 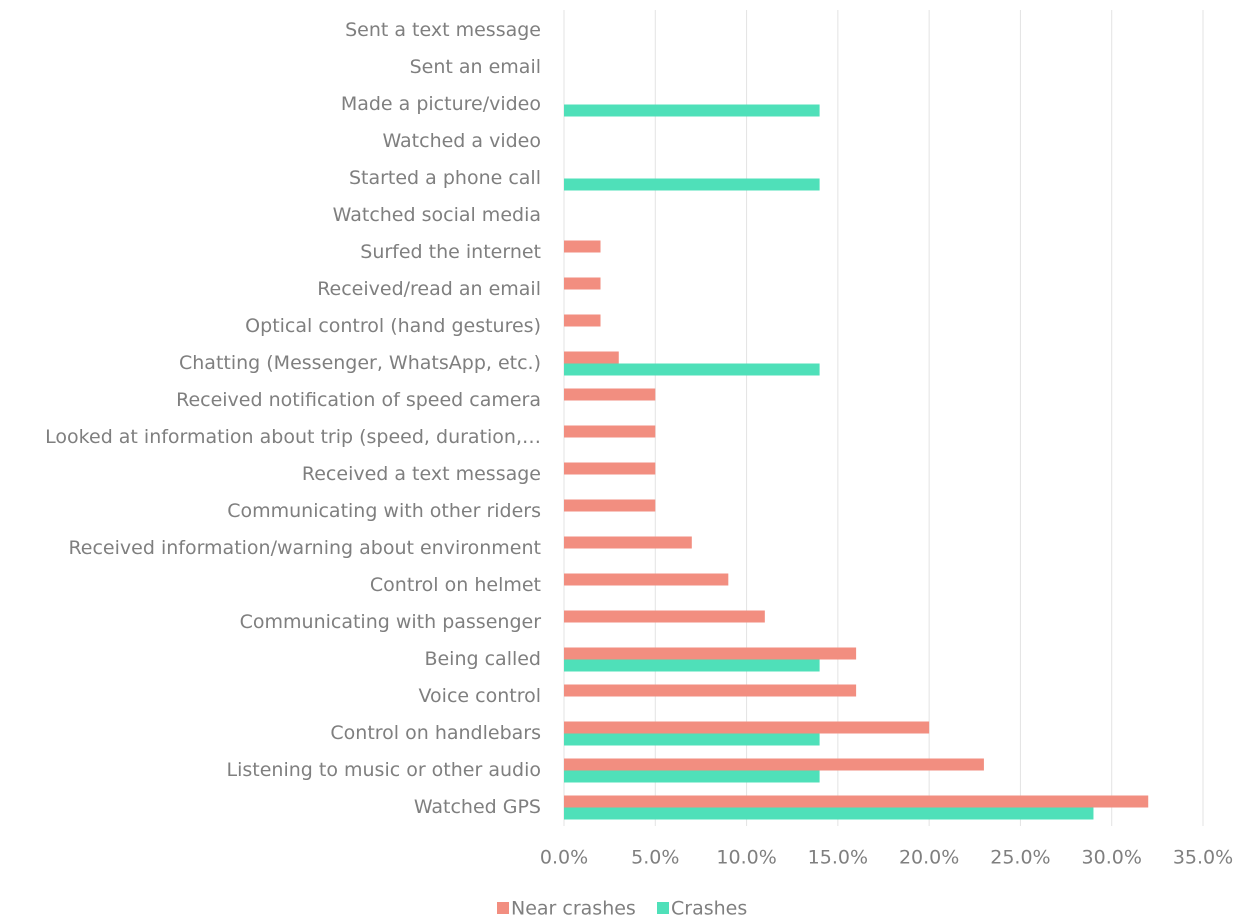 What do you see at coordinates (391, 622) in the screenshot?
I see `y-tick-label: Communicating with passenger` at bounding box center [391, 622].